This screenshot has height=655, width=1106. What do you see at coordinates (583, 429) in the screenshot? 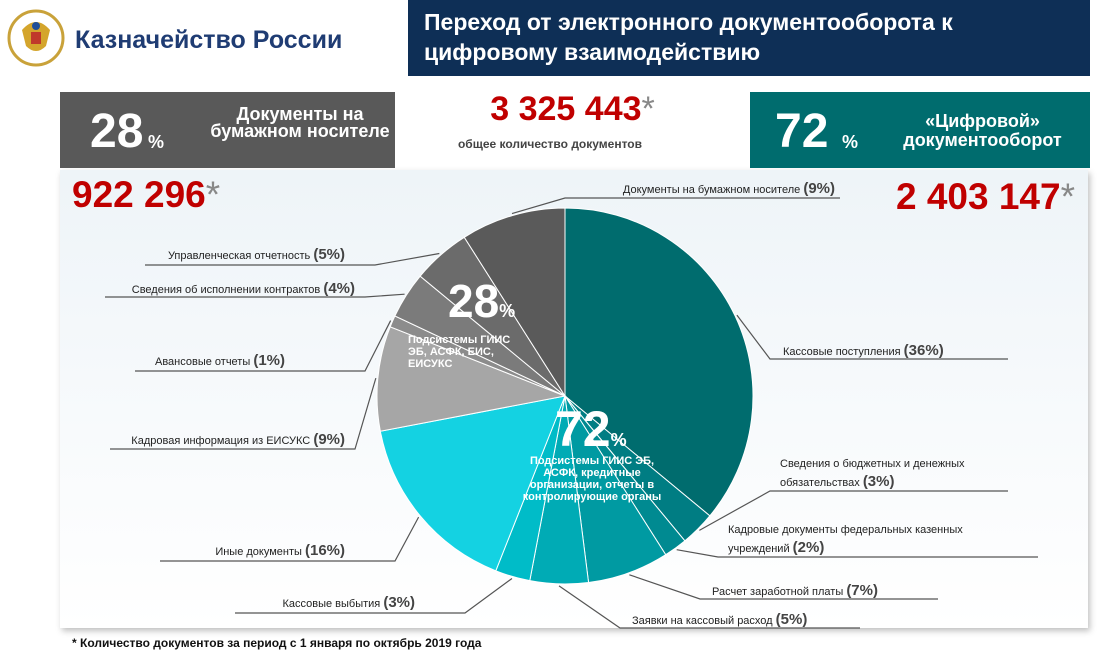
I see `note-percent: 72` at bounding box center [583, 429].